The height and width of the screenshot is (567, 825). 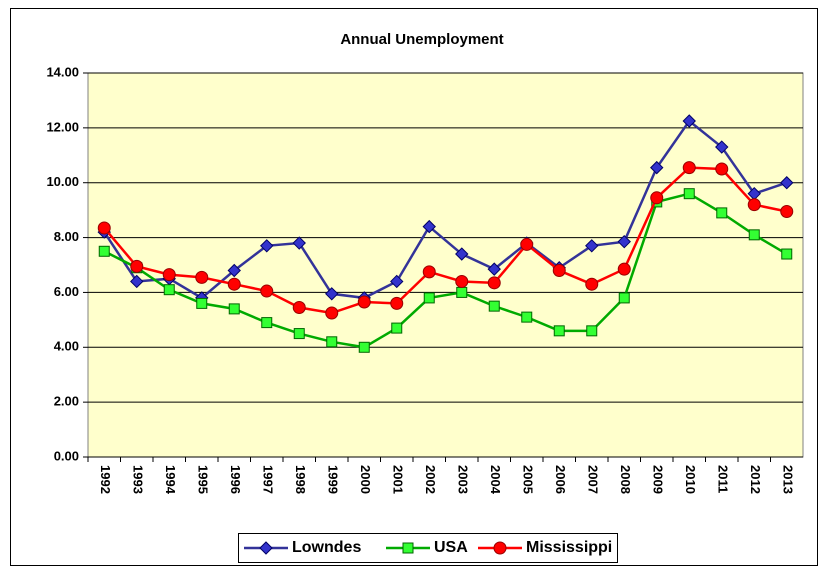 I want to click on y-tick-label: 12.00, so click(x=62, y=126).